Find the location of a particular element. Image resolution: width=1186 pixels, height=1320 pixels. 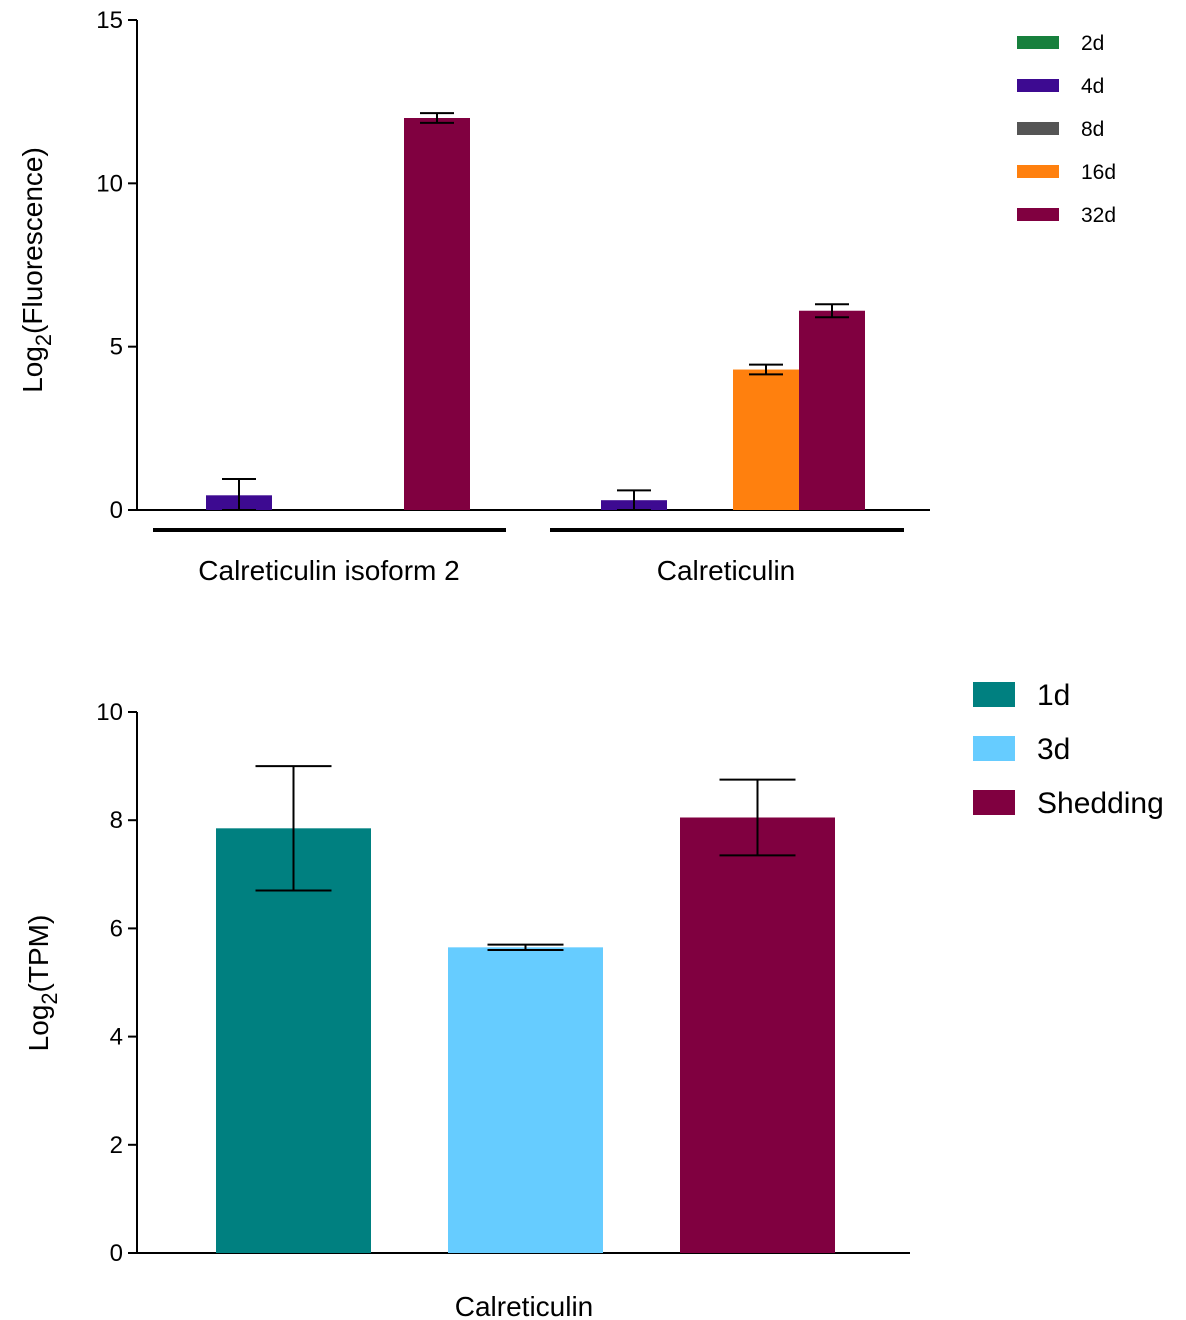

legend-swatch-2d is located at coordinates (1038, 42).